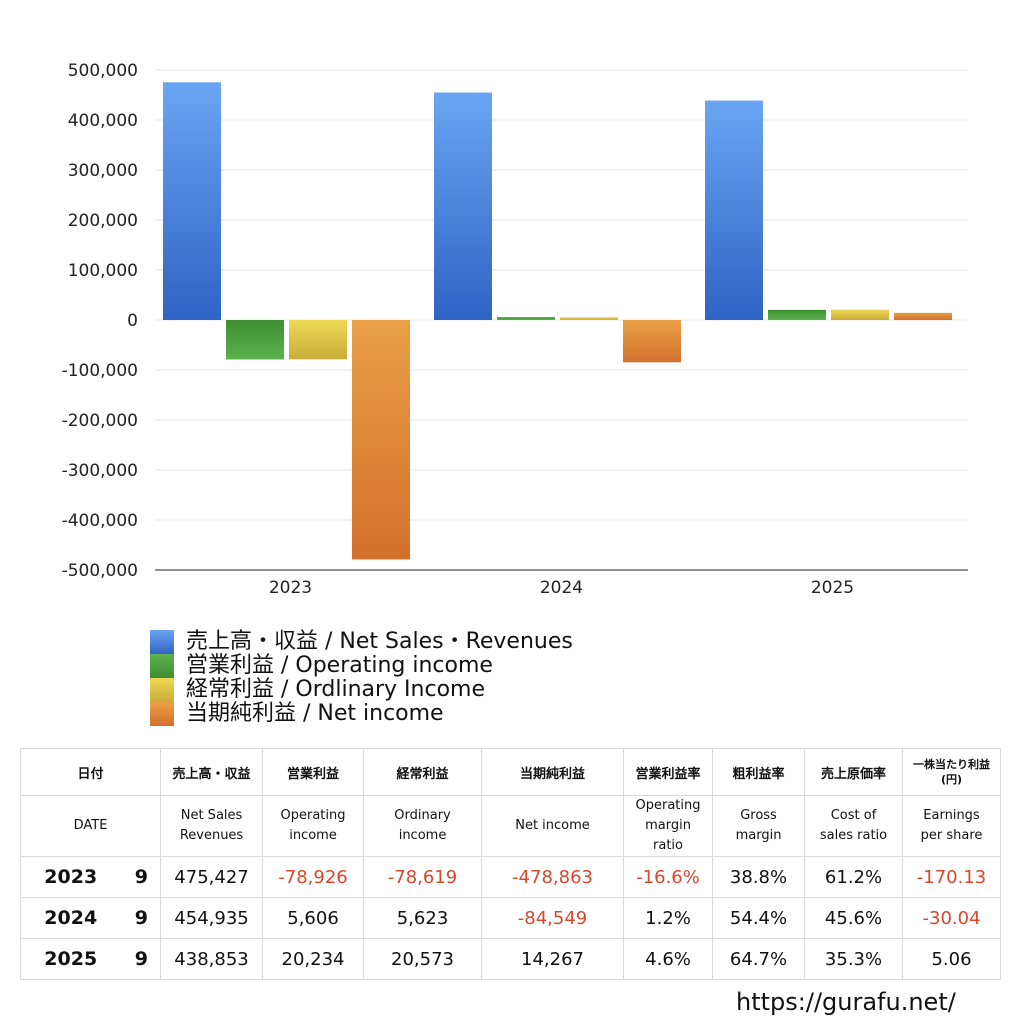  Describe the element at coordinates (70, 918) in the screenshot. I see `row-year: 2024` at that location.